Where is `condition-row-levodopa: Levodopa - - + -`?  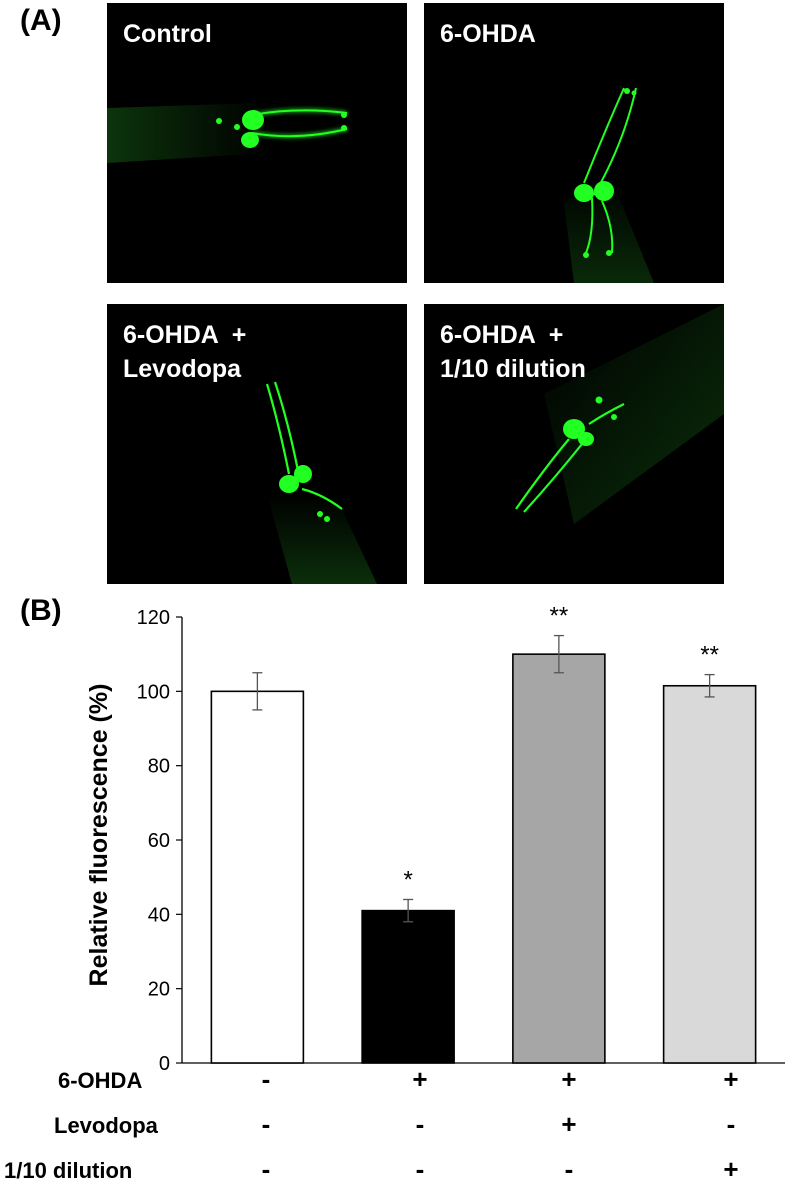 condition-row-levodopa: Levodopa - - + - is located at coordinates (400, 1127).